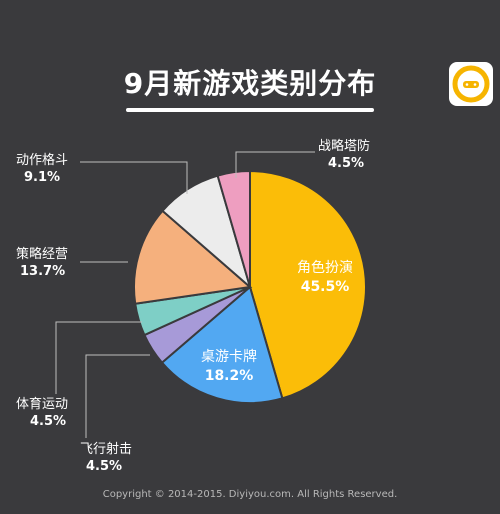 The height and width of the screenshot is (514, 500). What do you see at coordinates (229, 357) in the screenshot?
I see `label-name: 桌游卡牌` at bounding box center [229, 357].